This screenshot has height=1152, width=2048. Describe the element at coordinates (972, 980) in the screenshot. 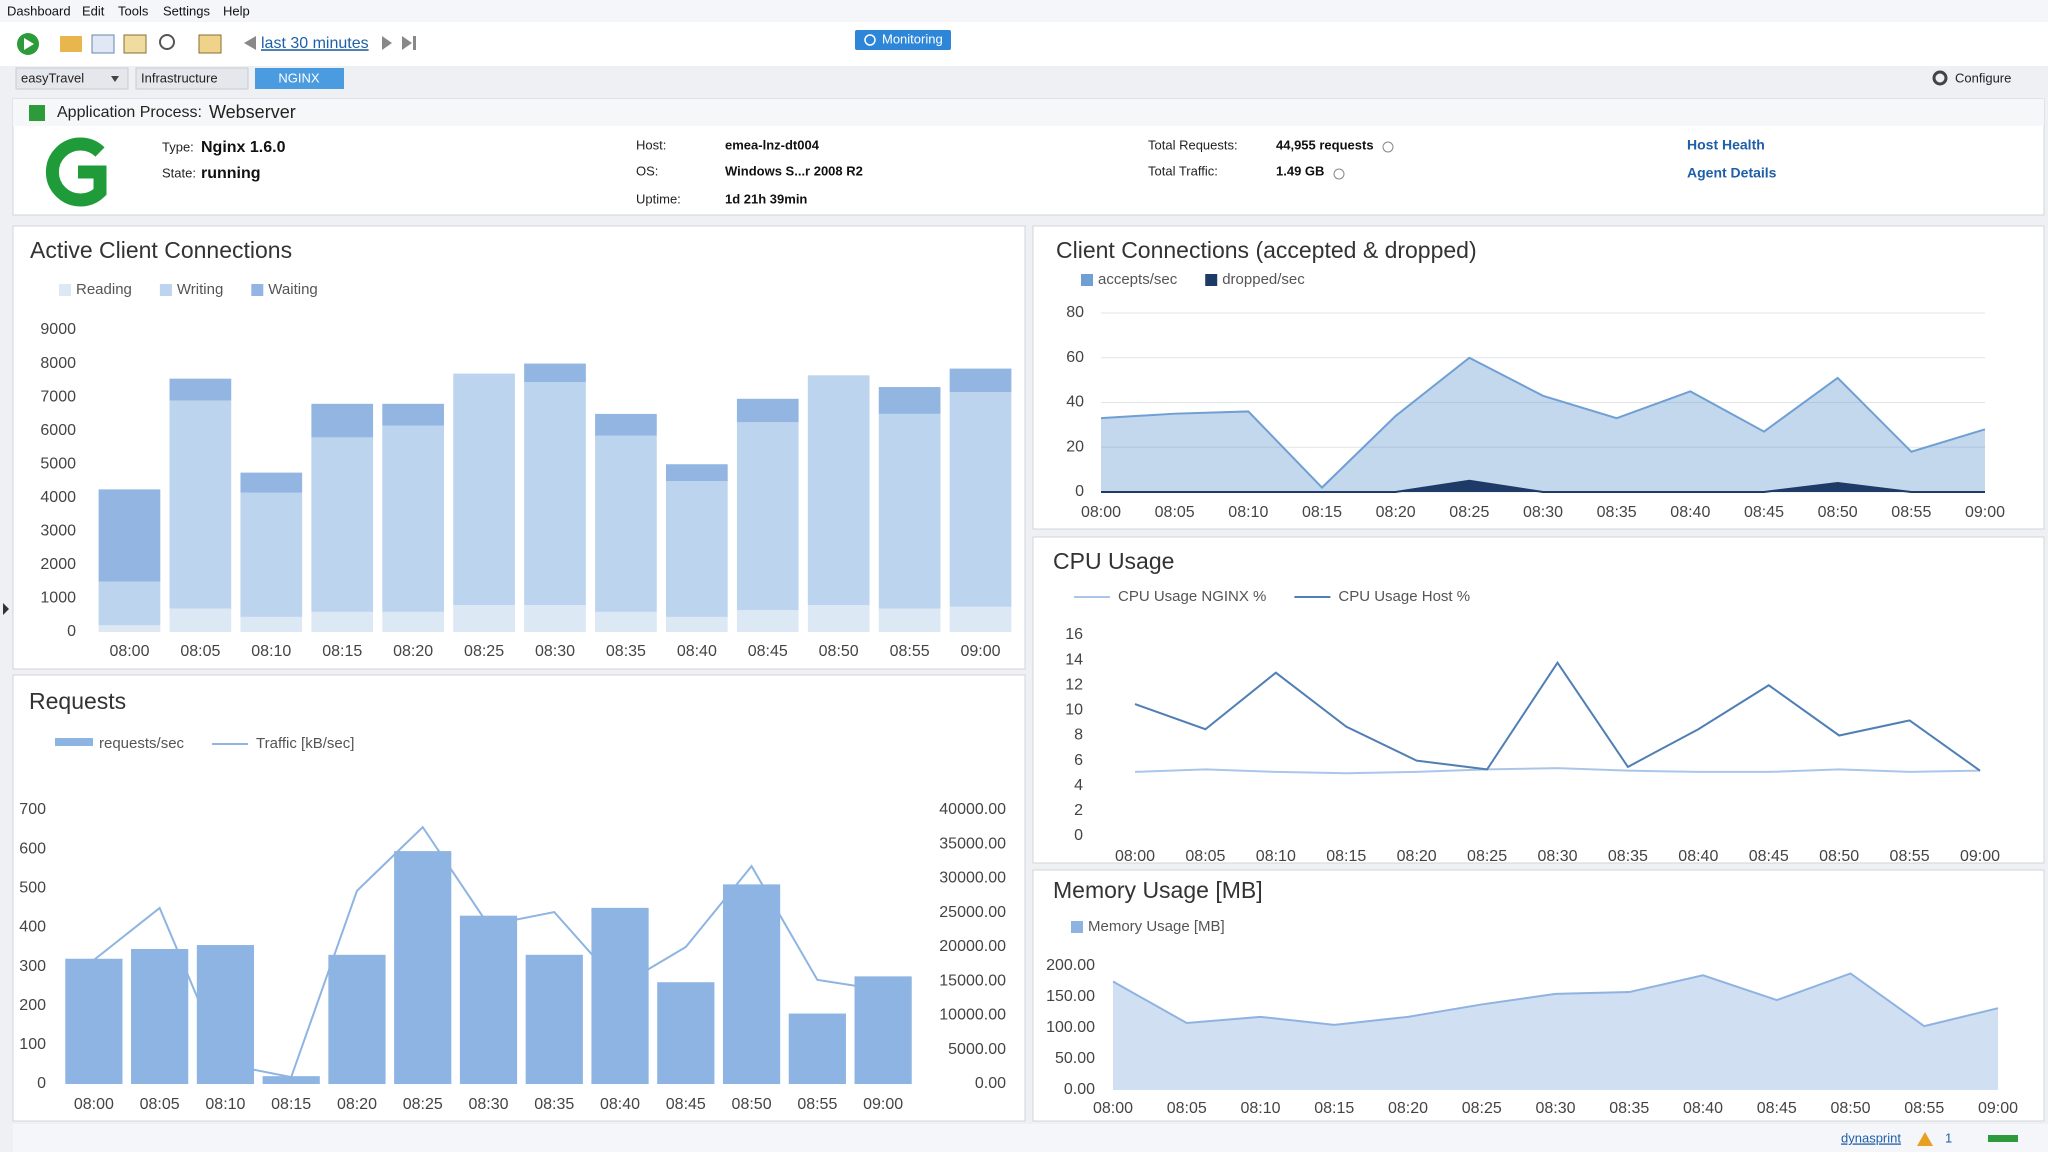

I see `y2-tick-label: 15000.00` at that location.